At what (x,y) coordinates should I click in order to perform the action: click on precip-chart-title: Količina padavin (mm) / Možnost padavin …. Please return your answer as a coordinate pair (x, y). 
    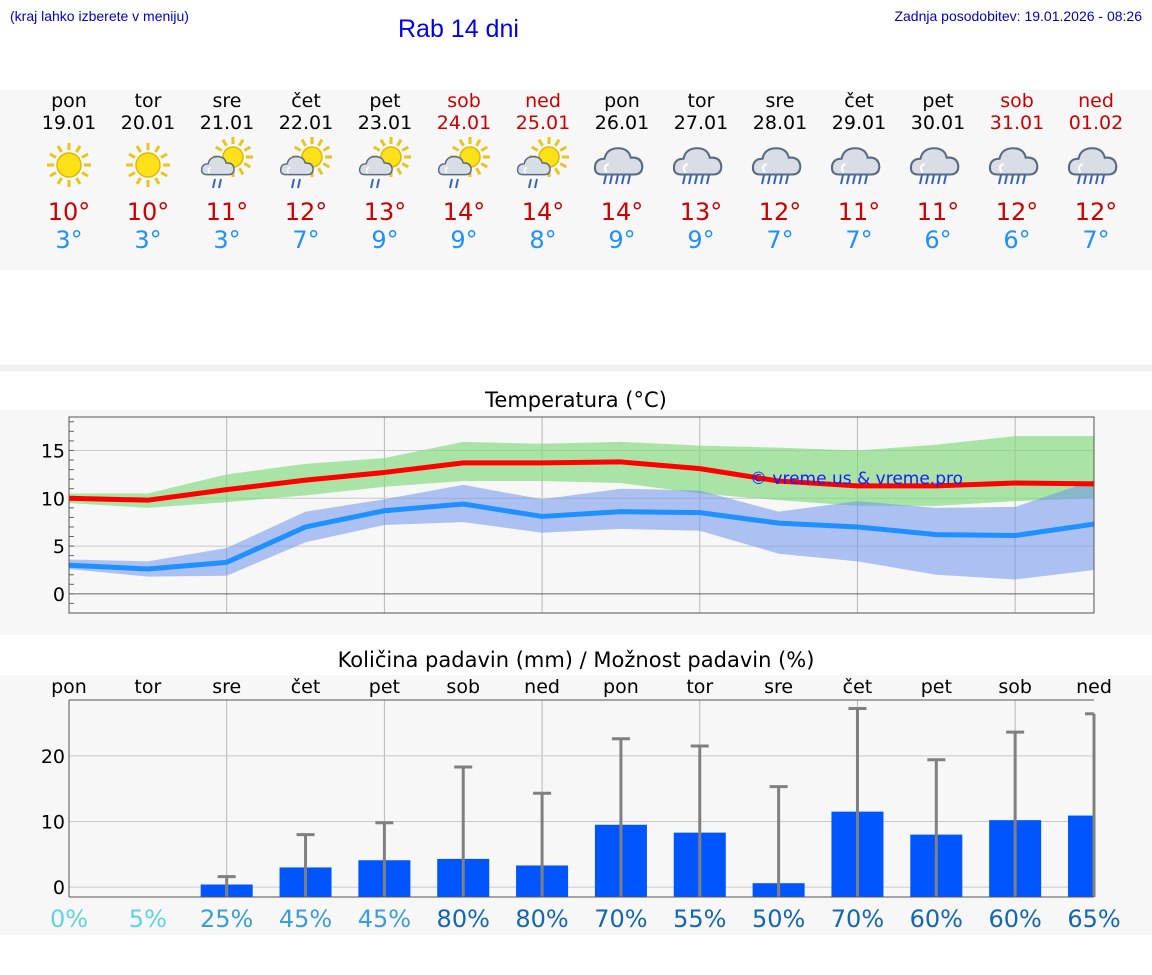
    Looking at the image, I should click on (576, 660).